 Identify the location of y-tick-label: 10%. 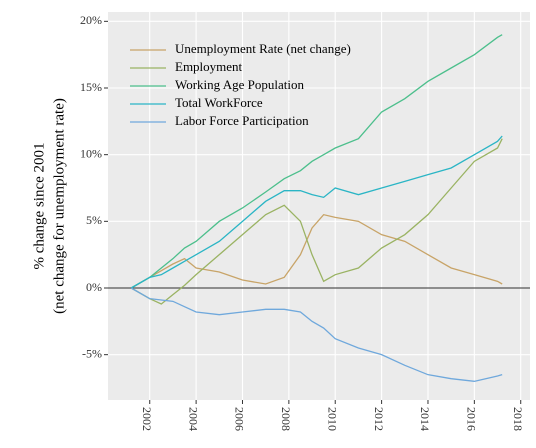
(91, 153).